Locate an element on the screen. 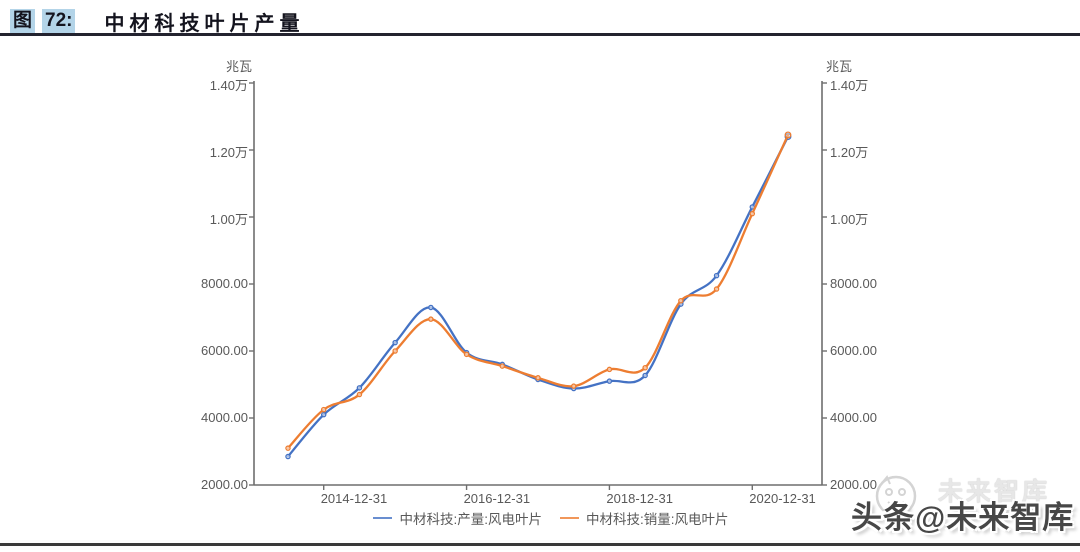  title-rule is located at coordinates (540, 34).